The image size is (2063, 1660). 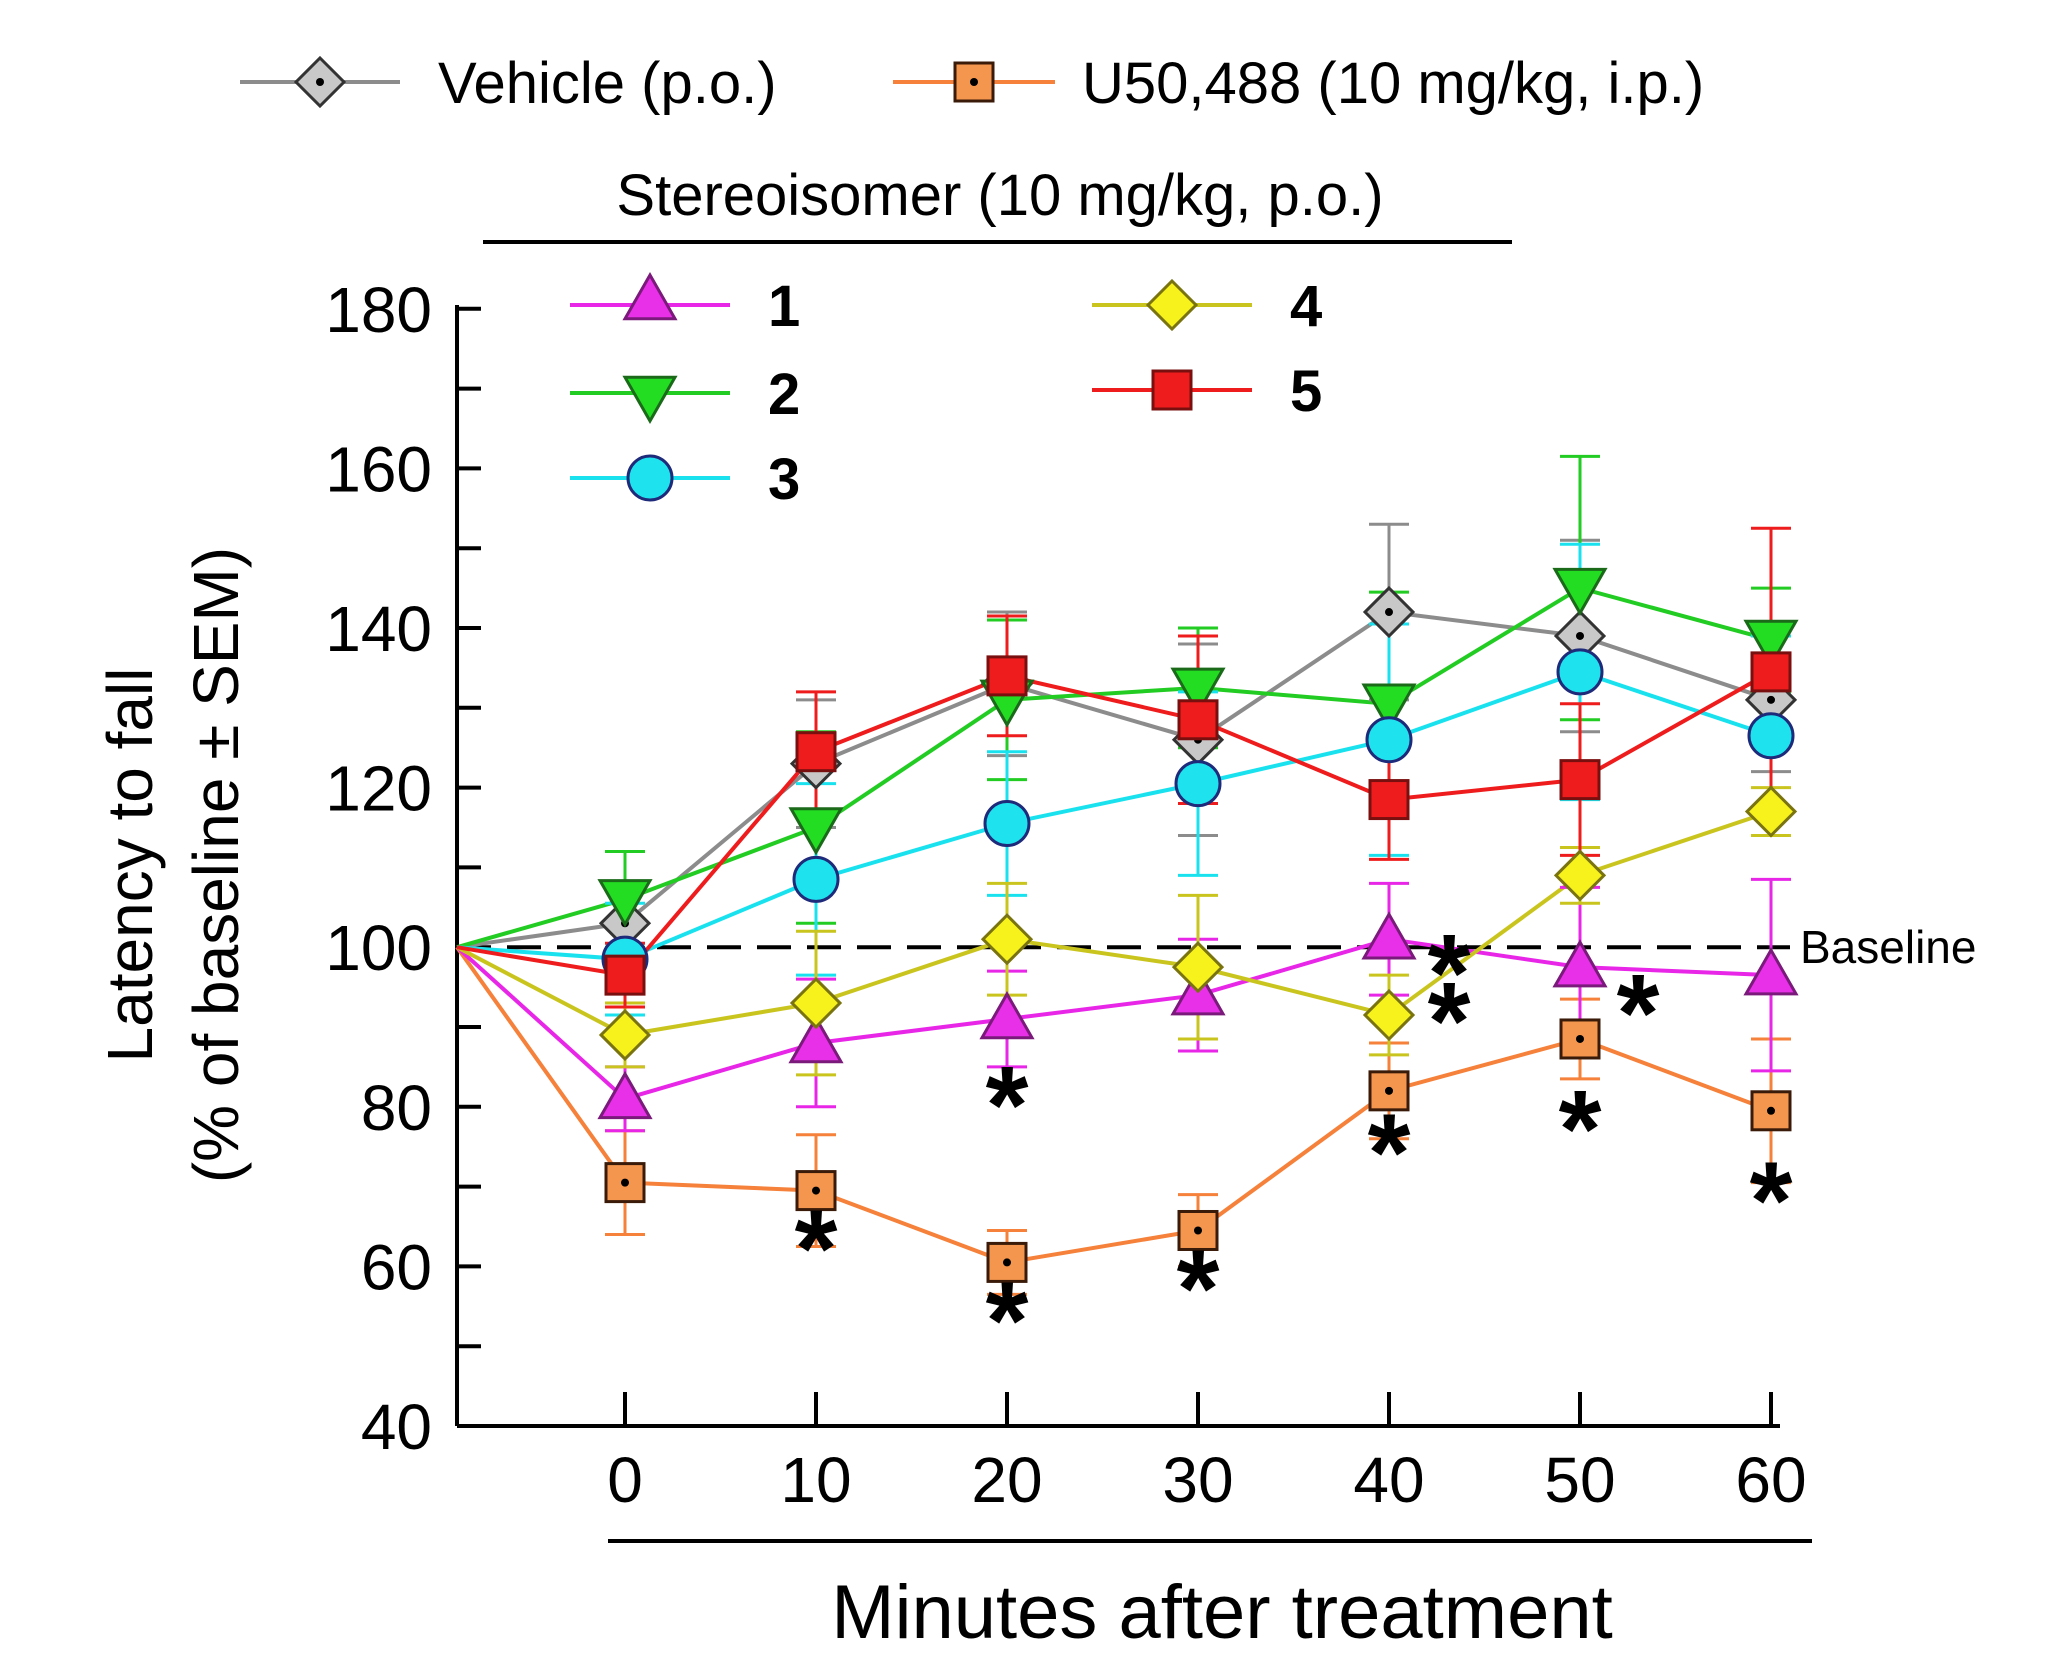 I want to click on baseline-label: Baseline, so click(x=1888, y=947).